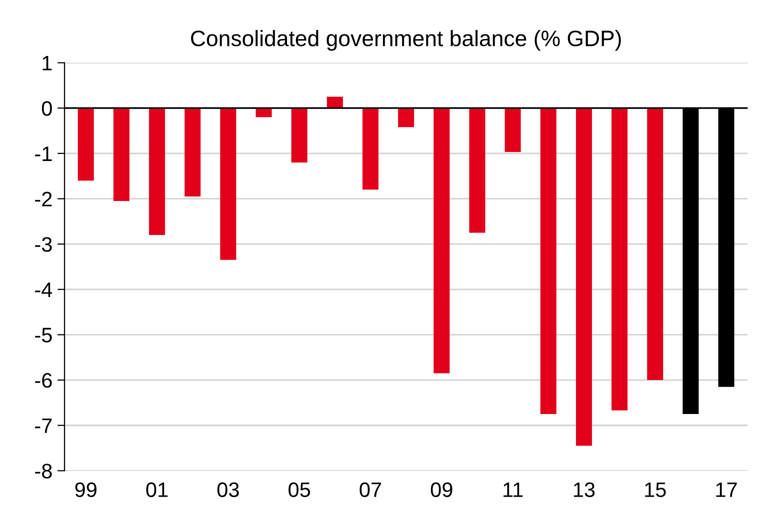 This screenshot has height=523, width=759. Describe the element at coordinates (47, 63) in the screenshot. I see `y-tick-label: 1` at that location.